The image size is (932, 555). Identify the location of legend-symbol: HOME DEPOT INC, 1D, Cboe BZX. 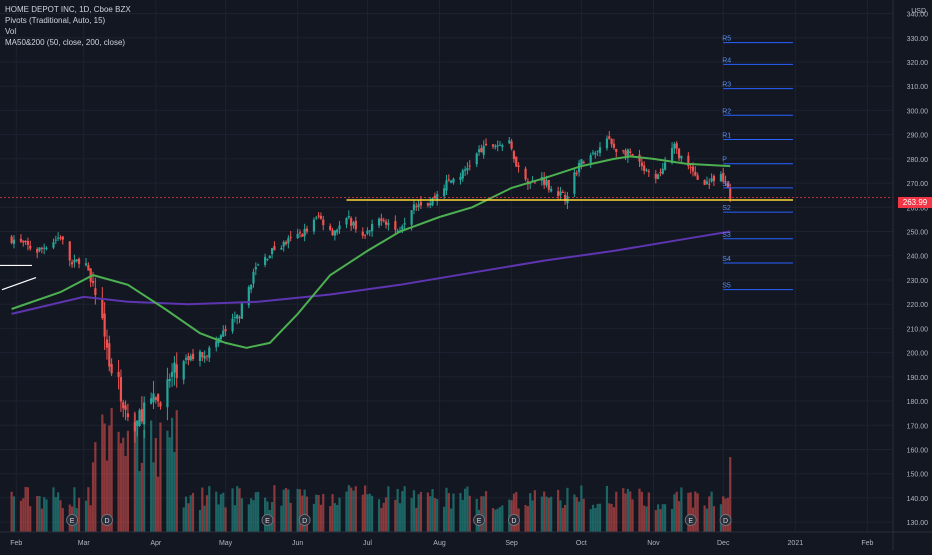
(68, 9).